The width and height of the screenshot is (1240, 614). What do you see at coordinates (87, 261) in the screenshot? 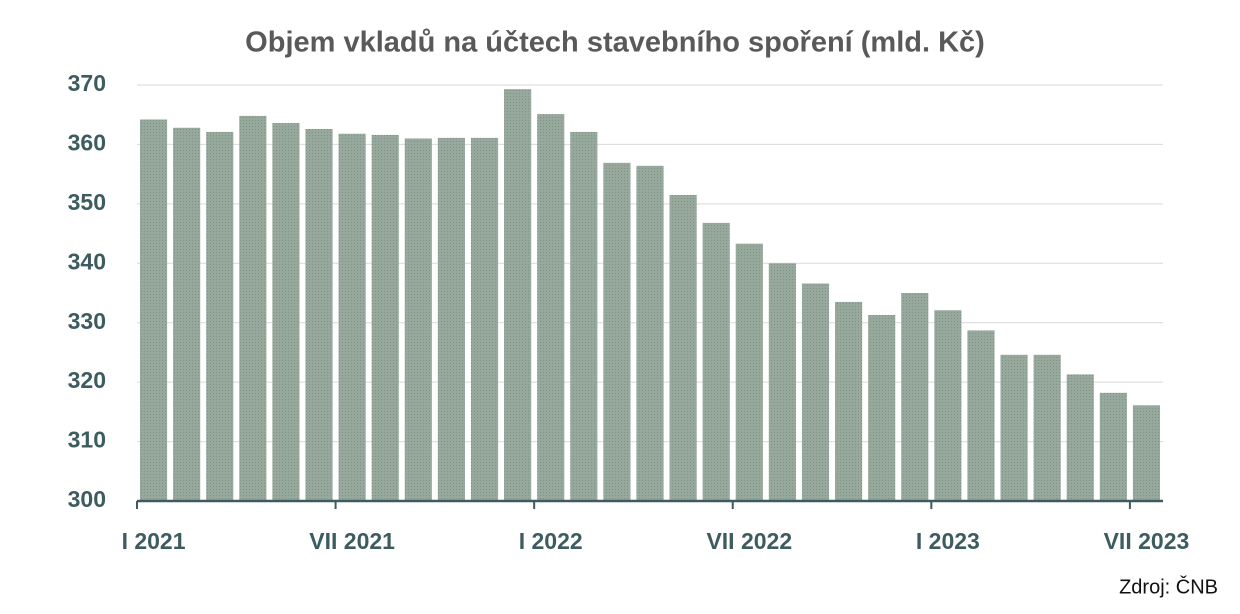
I see `y-tick-label: 340` at bounding box center [87, 261].